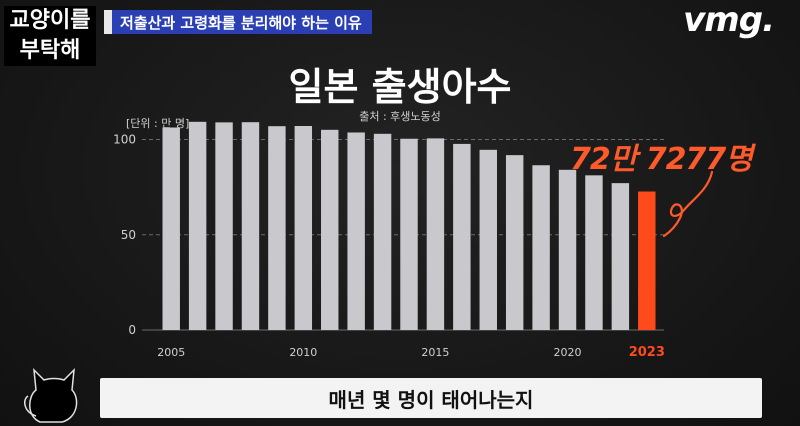 This screenshot has height=426, width=800. Describe the element at coordinates (50, 50) in the screenshot. I see `channel-title-line2: 부탁해` at that location.